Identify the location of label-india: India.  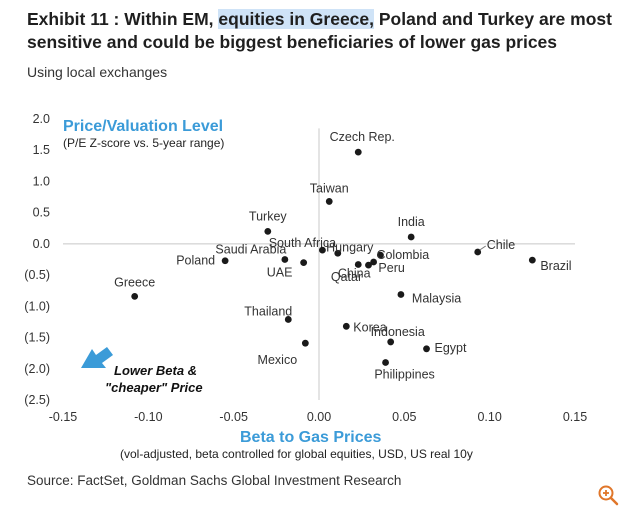
(411, 222).